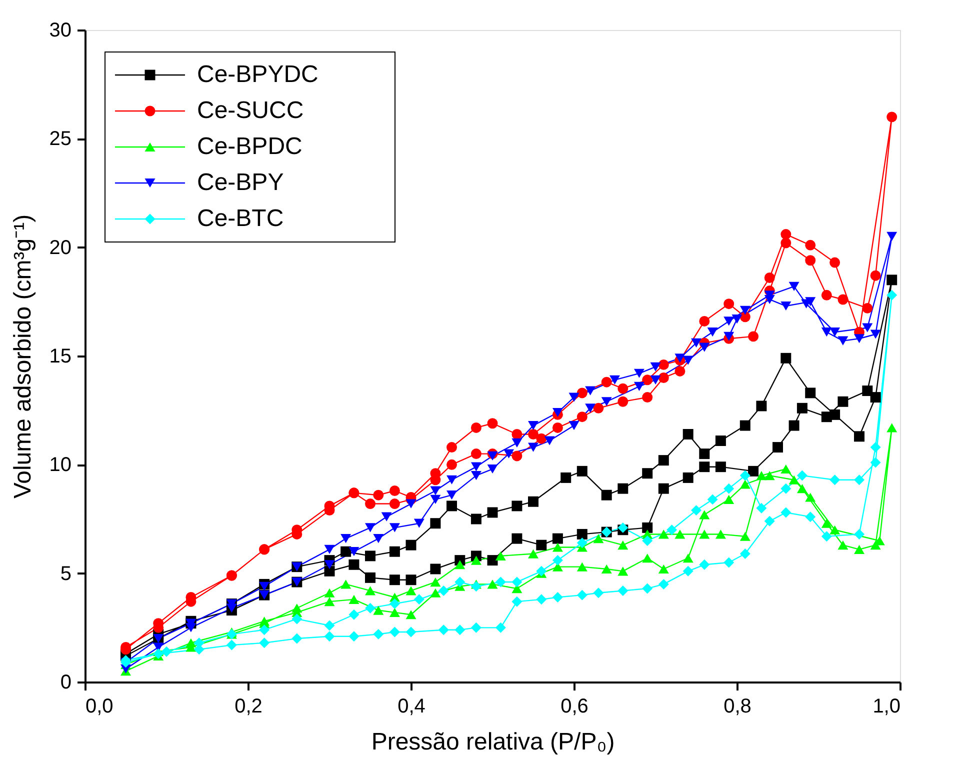 The height and width of the screenshot is (780, 967). Describe the element at coordinates (22, 356) in the screenshot. I see `y-axis-title: Volume adsorbido (cm³g⁻¹)` at that location.